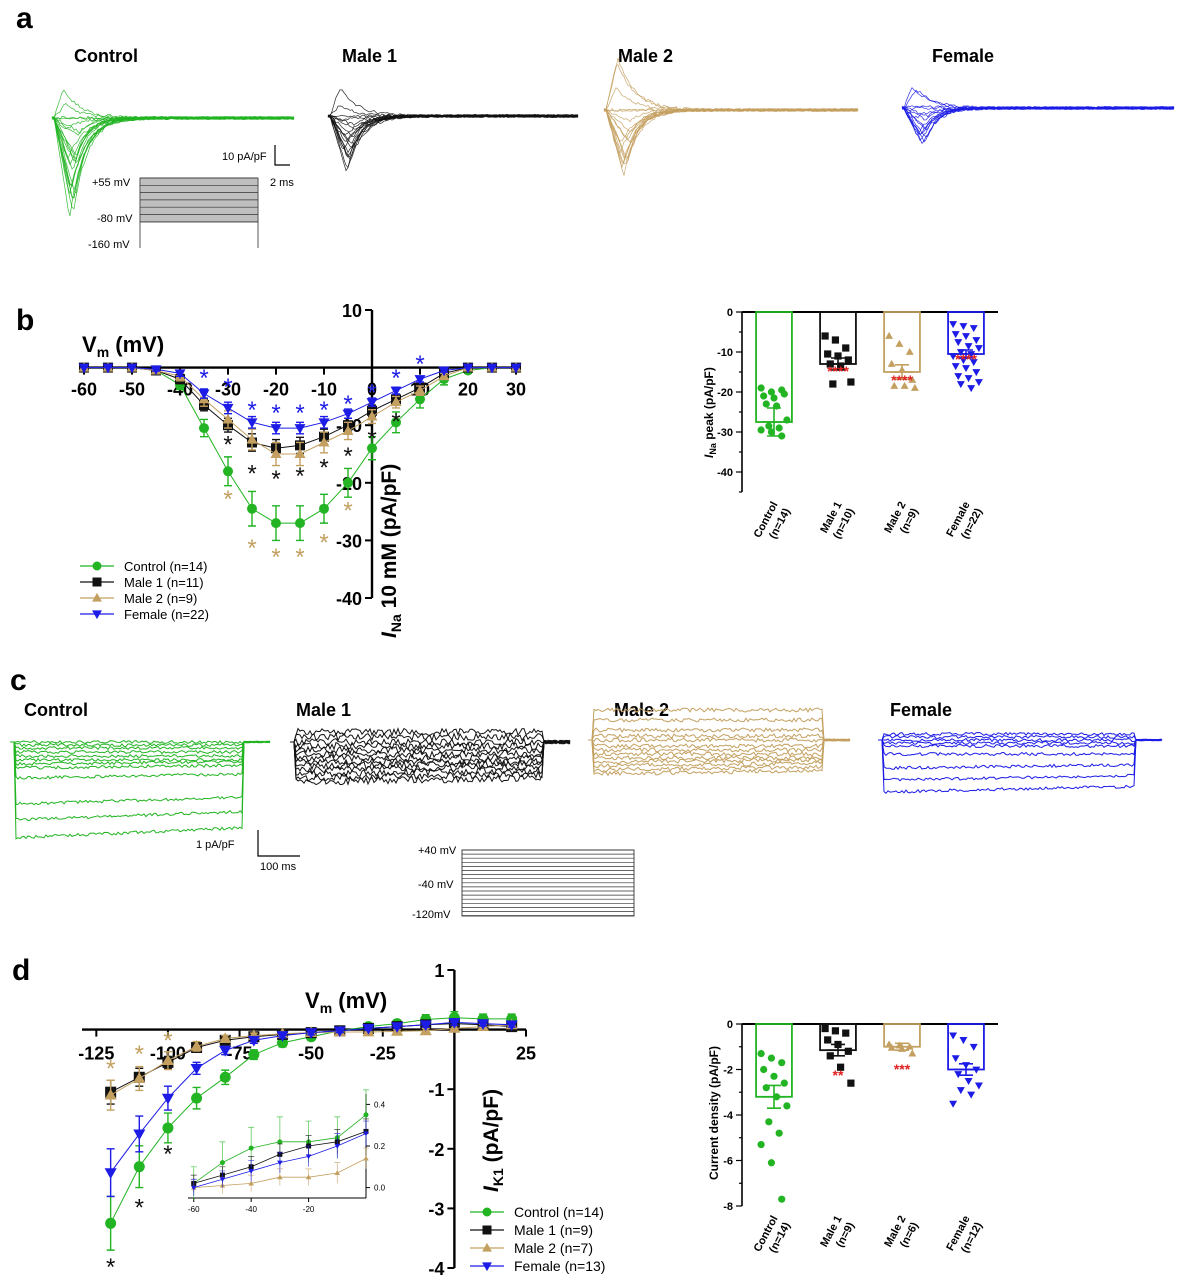  What do you see at coordinates (251, 1209) in the screenshot?
I see `inset-x-tick-label: -40` at bounding box center [251, 1209].